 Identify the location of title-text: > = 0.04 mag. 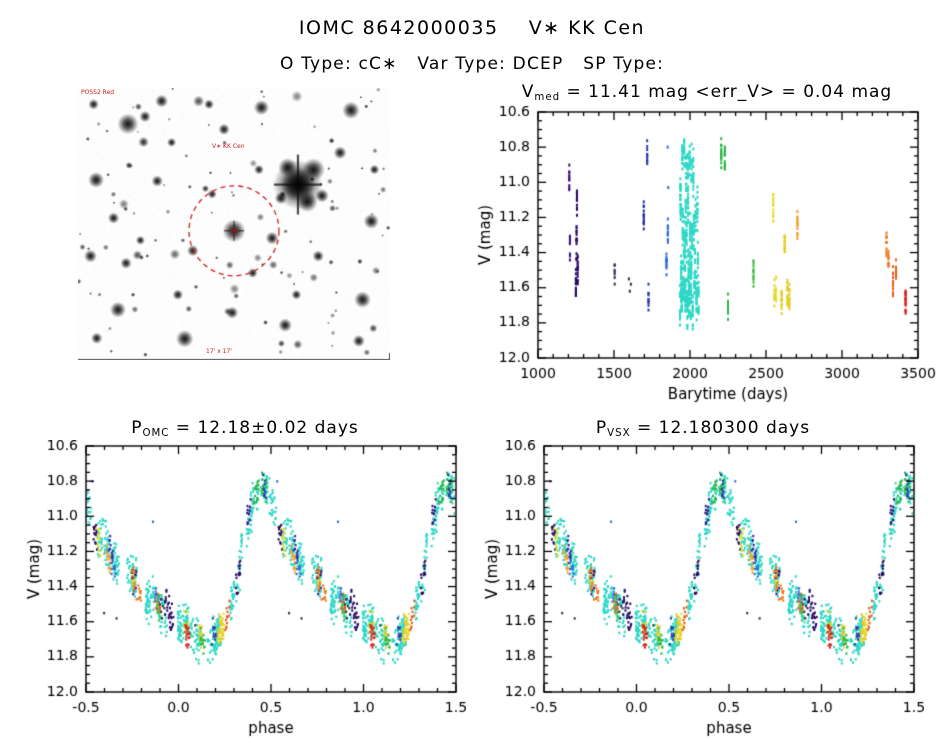
(826, 92).